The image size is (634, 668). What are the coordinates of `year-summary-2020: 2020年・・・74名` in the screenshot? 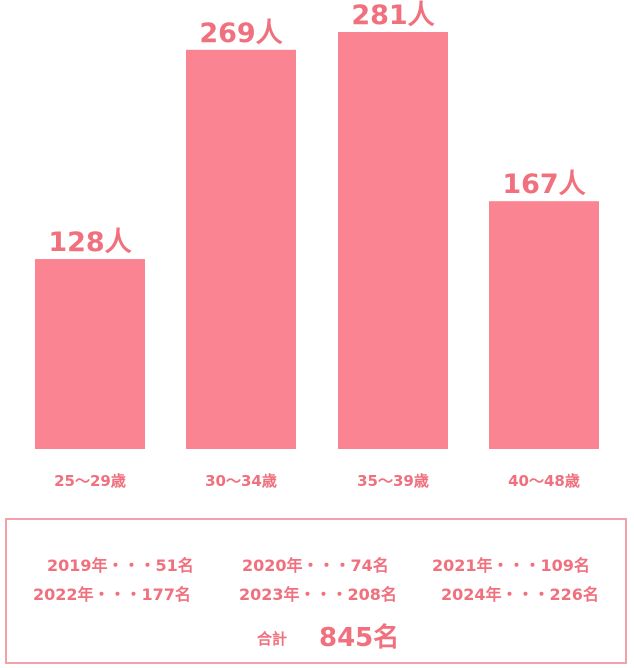 It's located at (315, 565).